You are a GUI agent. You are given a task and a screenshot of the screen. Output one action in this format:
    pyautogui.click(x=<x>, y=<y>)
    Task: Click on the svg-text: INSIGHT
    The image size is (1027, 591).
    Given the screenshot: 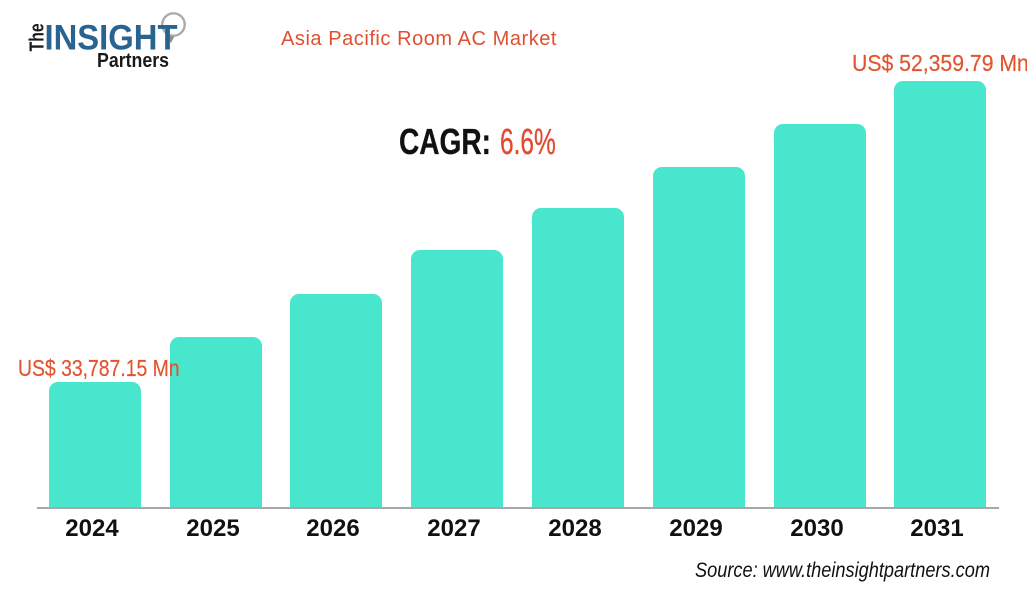 What is the action you would take?
    pyautogui.click(x=111, y=38)
    